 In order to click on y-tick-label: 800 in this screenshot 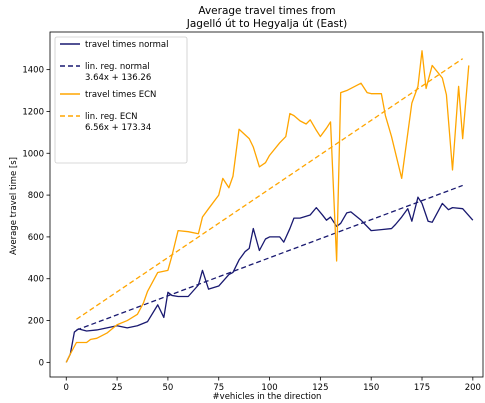, I will do `click(36, 196)`.